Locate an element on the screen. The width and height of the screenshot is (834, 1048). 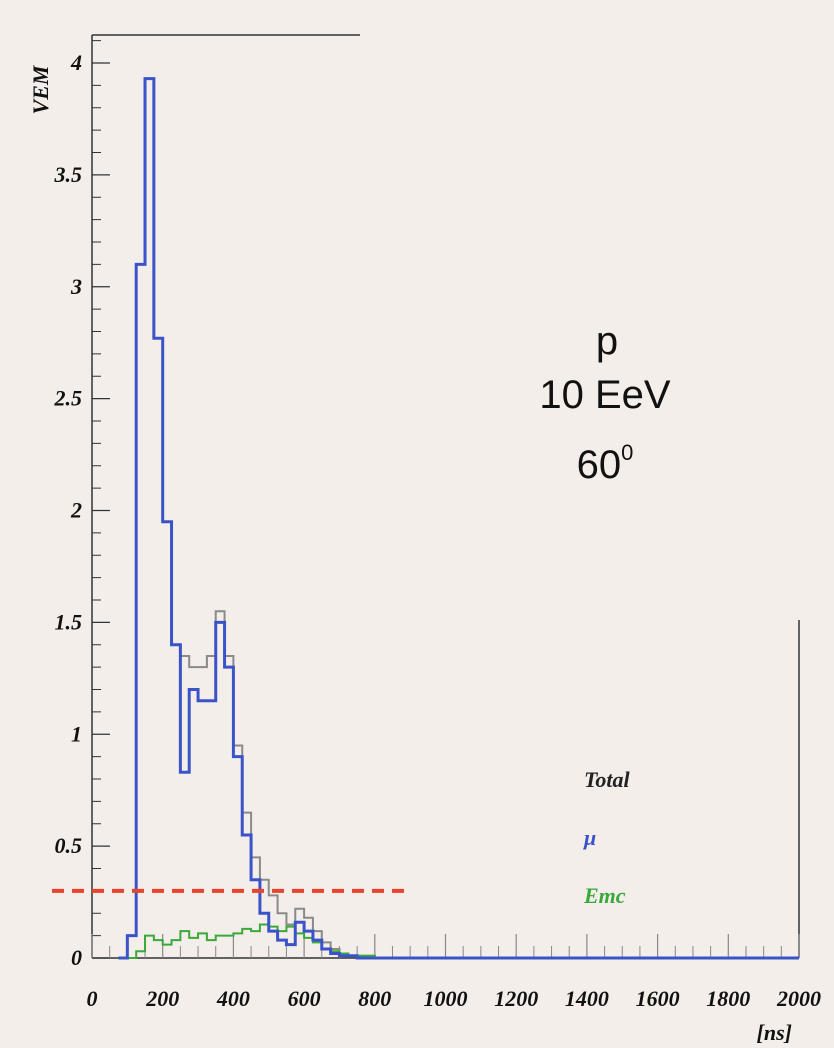
y-tick-label: 3.5 is located at coordinates (68, 174).